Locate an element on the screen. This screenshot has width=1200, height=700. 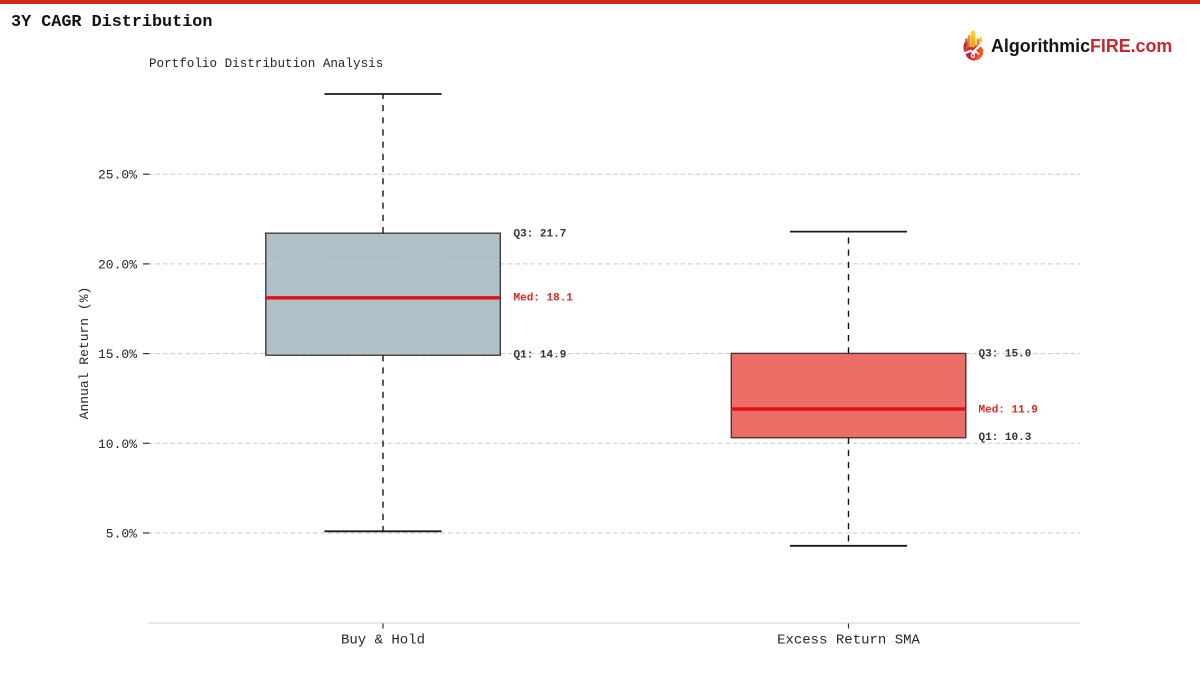
svg-text: 15.0% is located at coordinates (117, 354).